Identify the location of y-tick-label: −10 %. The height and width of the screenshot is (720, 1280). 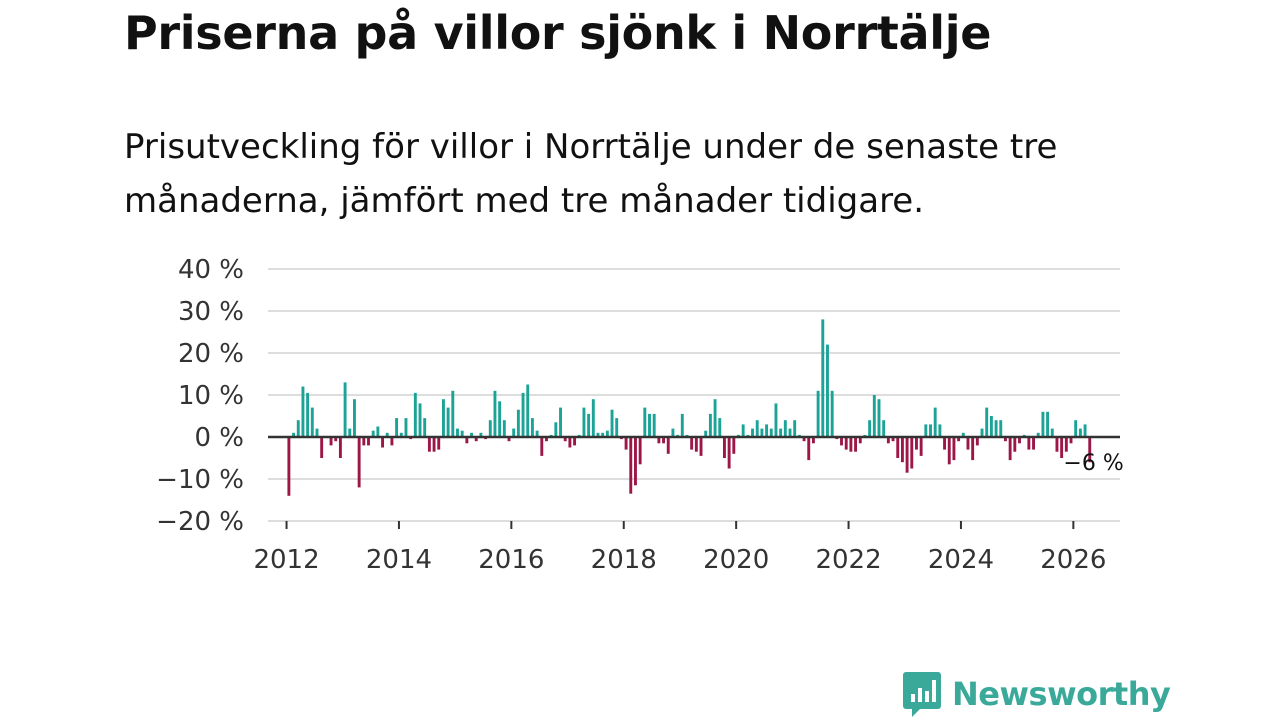
(200, 480).